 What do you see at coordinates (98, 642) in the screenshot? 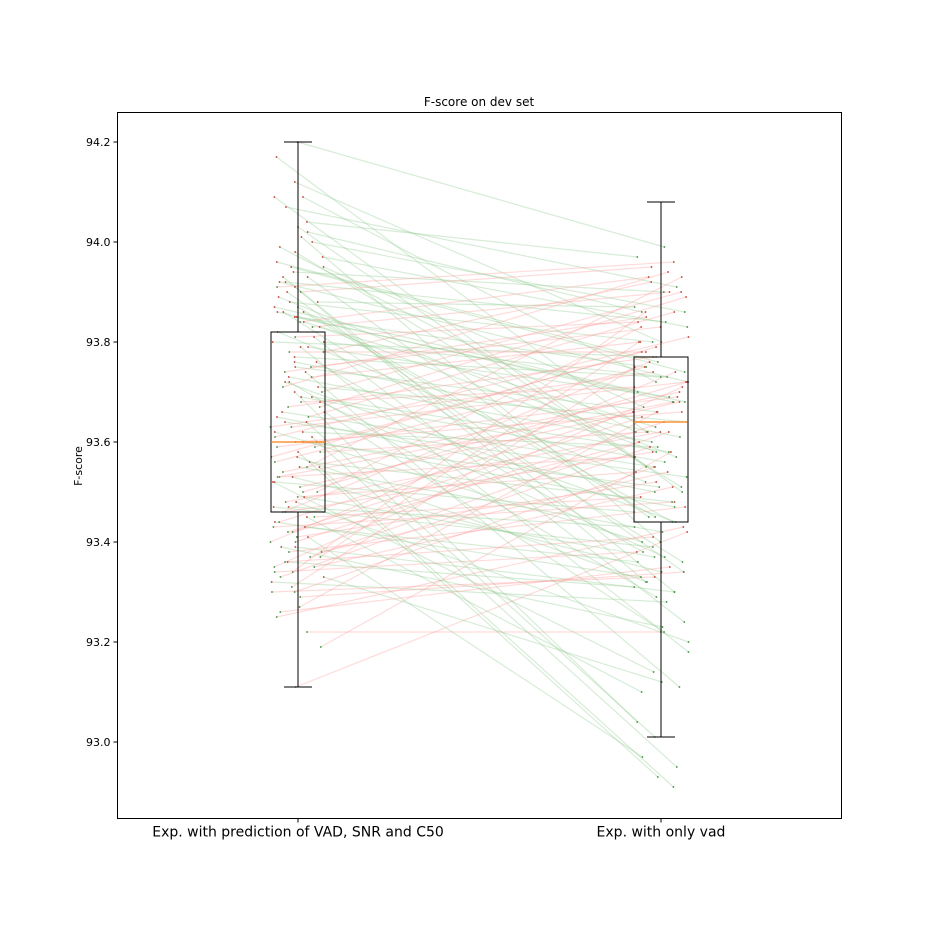
I see `y-tick-label: 93.2` at bounding box center [98, 642].